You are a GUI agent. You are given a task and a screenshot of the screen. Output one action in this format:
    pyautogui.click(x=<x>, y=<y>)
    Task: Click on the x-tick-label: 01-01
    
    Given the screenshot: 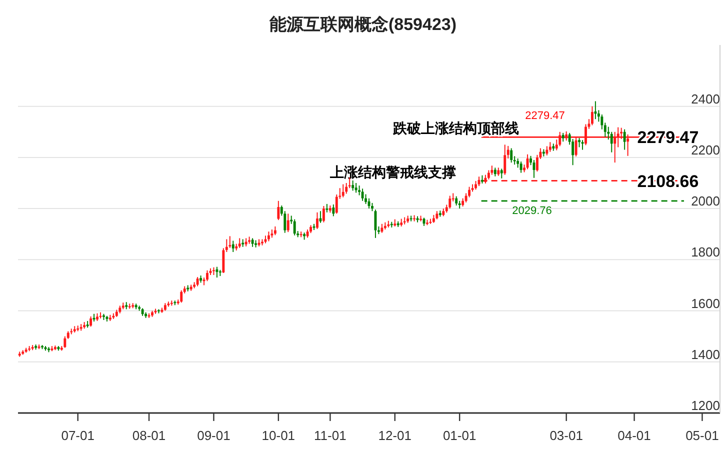 What is the action you would take?
    pyautogui.click(x=459, y=435)
    